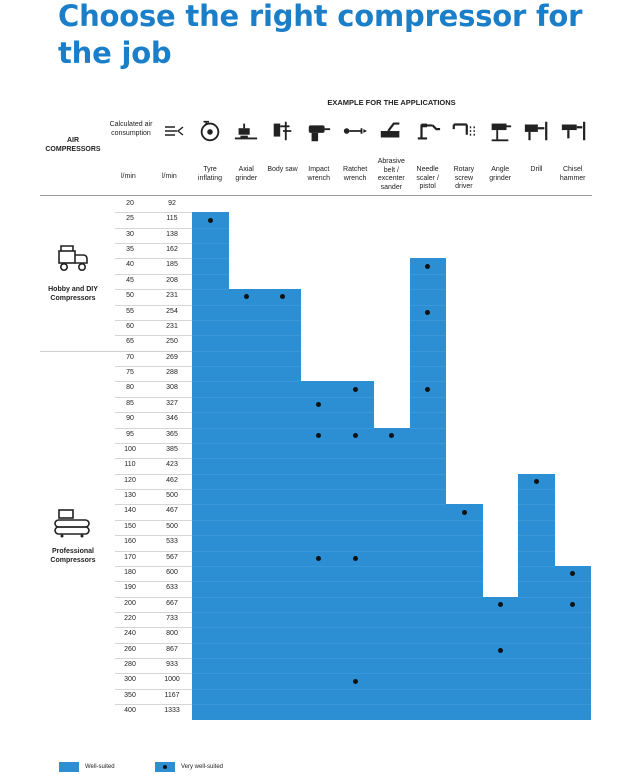 Image resolution: width=631 pixels, height=780 pixels. What do you see at coordinates (130, 496) in the screenshot?
I see `row-lmin-value: 130` at bounding box center [130, 496].